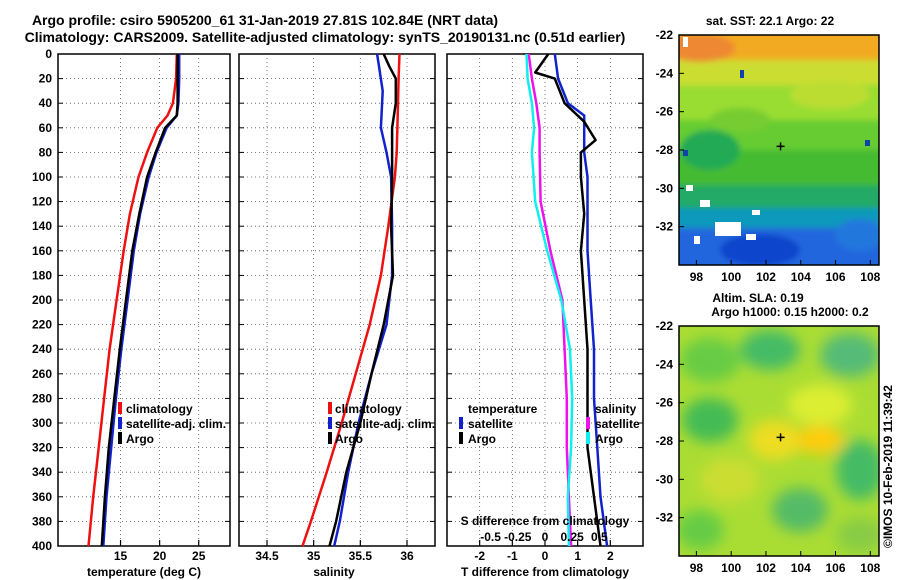 This screenshot has width=900, height=580. What do you see at coordinates (42, 275) in the screenshot?
I see `depth-tick-label: 180` at bounding box center [42, 275].